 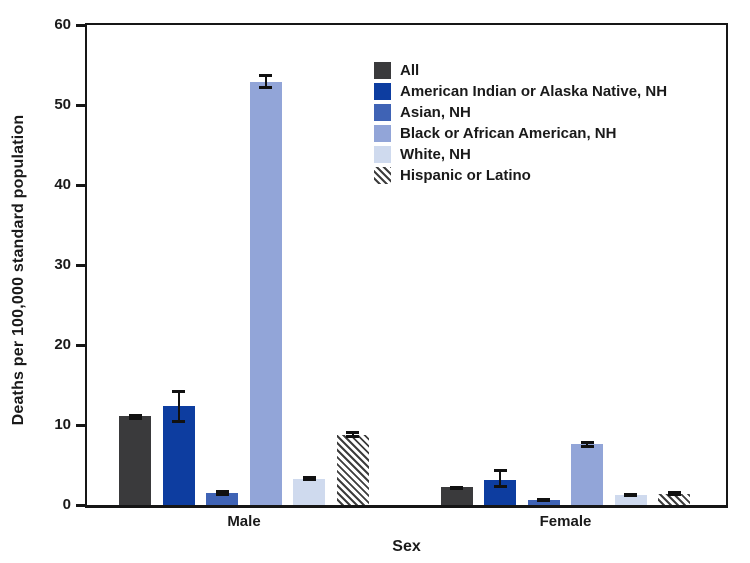 I want to click on legend-item-white-nh: White, NH, so click(x=520, y=154).